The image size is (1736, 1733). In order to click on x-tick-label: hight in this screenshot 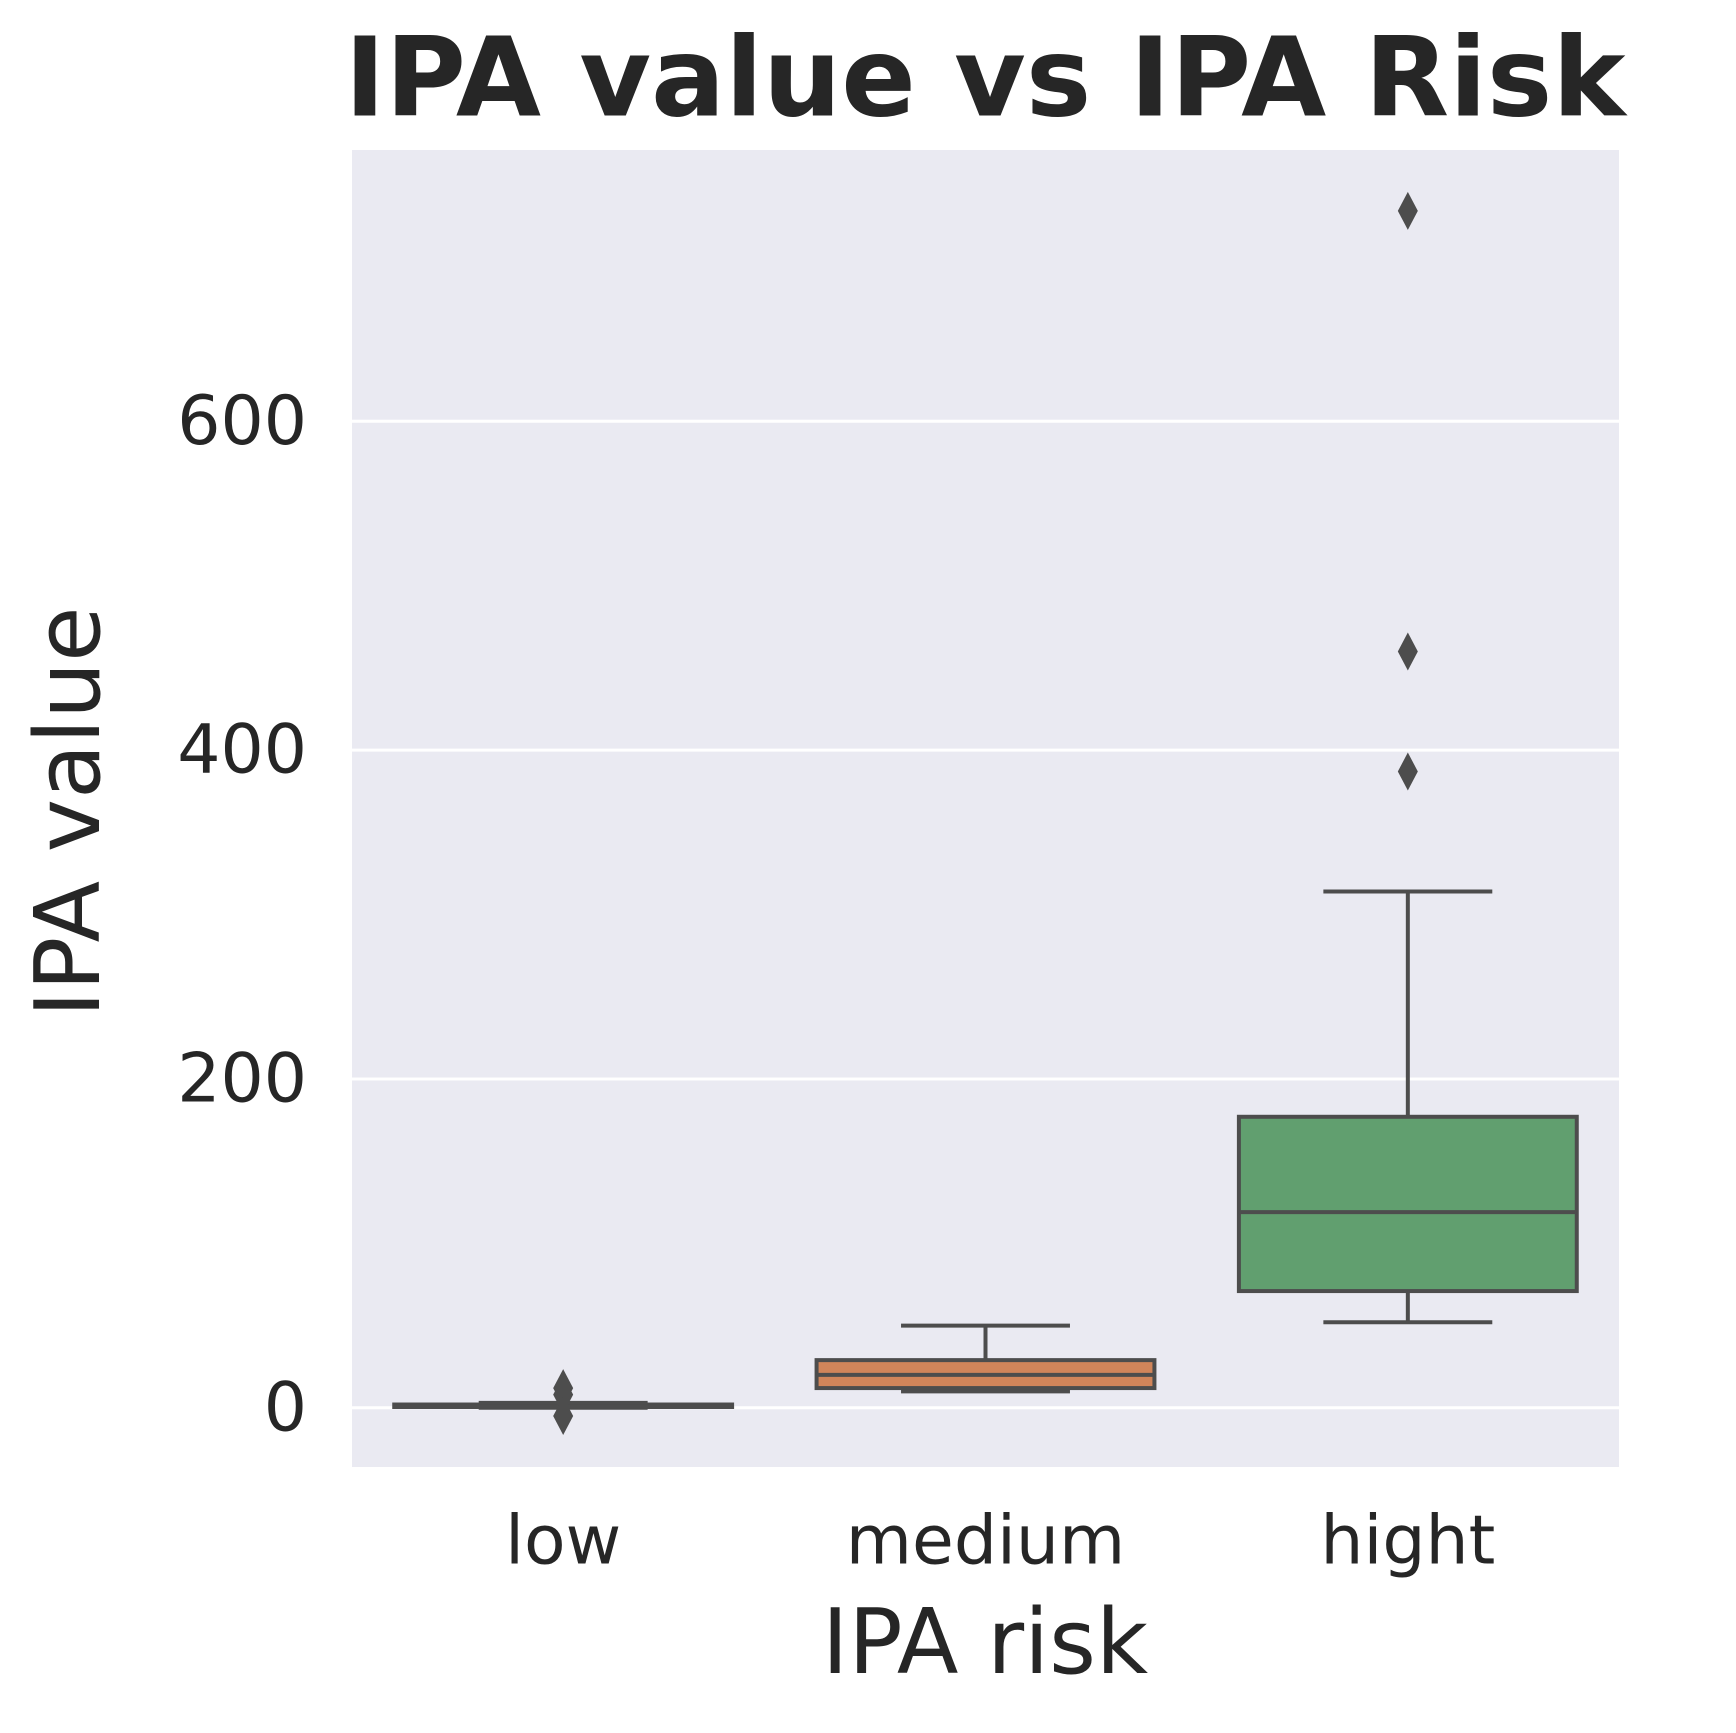, I will do `click(1407, 1541)`.